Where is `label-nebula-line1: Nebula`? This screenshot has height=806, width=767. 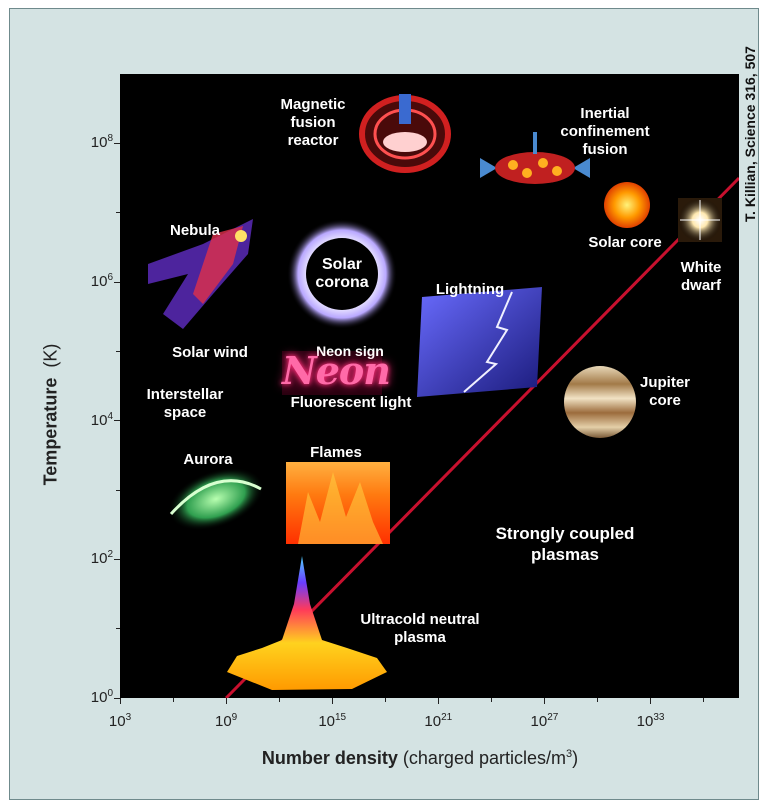 label-nebula-line1: Nebula is located at coordinates (194, 230).